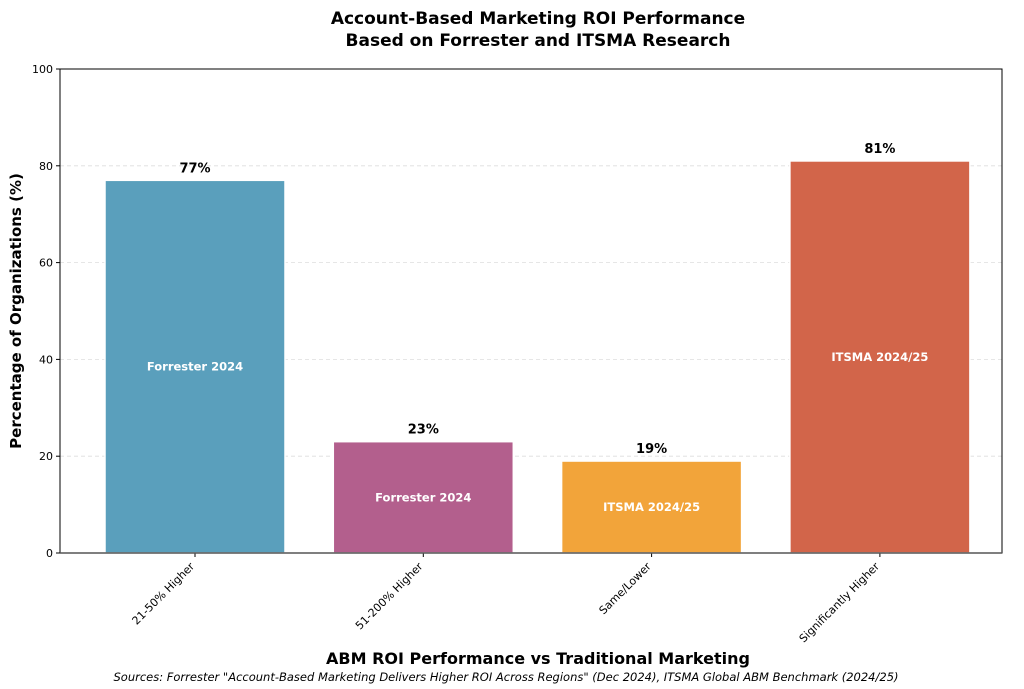 Image resolution: width=1024 pixels, height=689 pixels. Describe the element at coordinates (46, 263) in the screenshot. I see `y-tick-label: 60` at that location.